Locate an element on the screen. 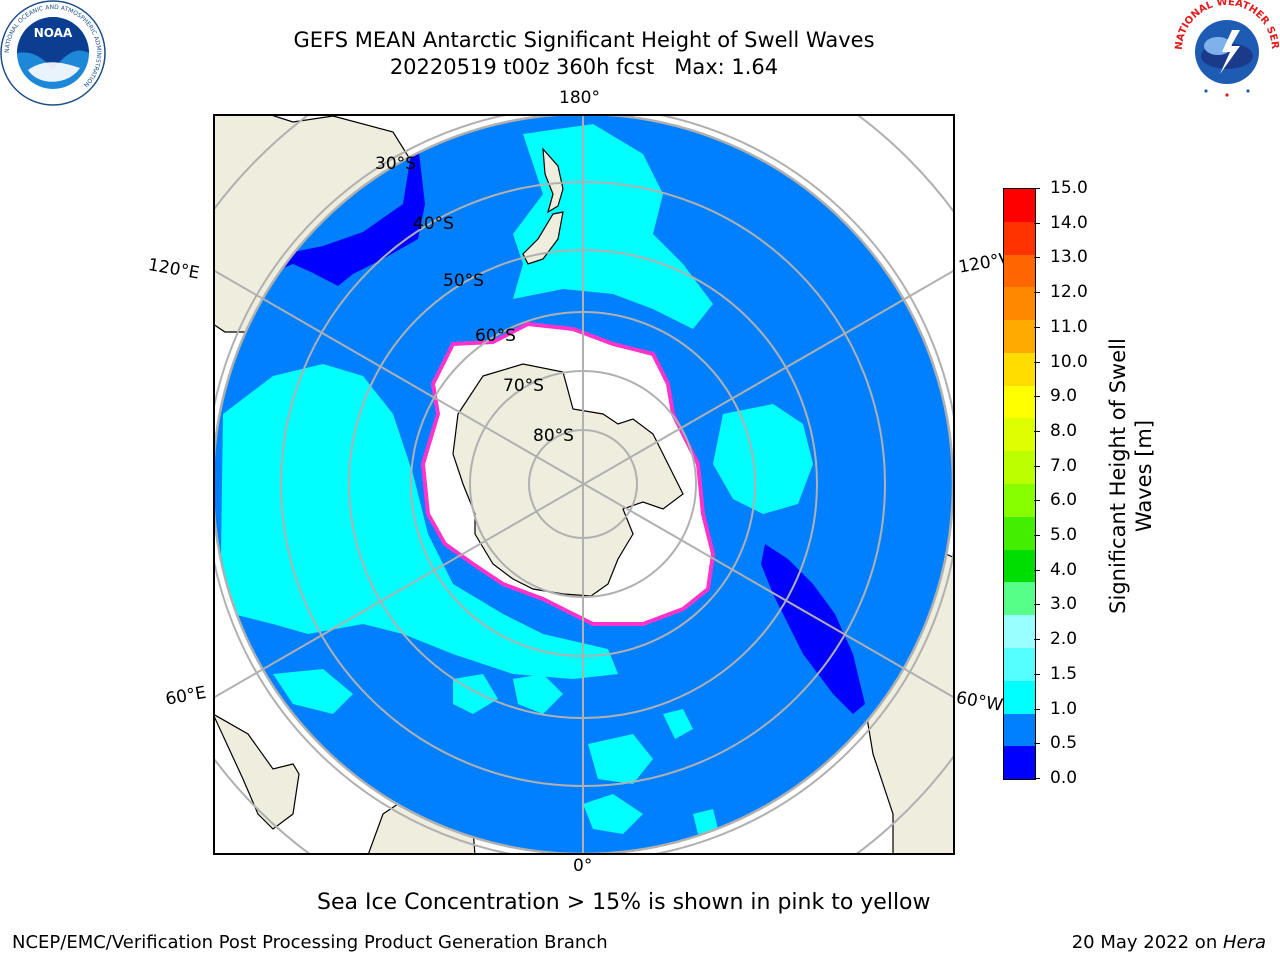 The image size is (1280, 960). colorbar-tick-label: 7.0 is located at coordinates (1064, 465).